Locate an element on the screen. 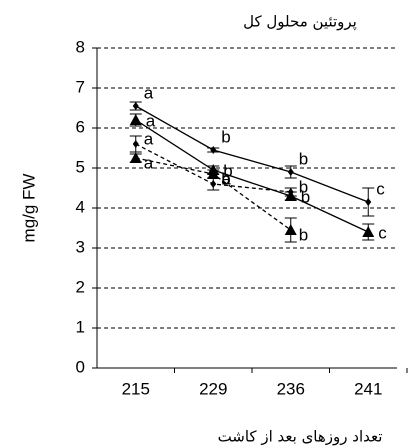  x-tick-label: 236 is located at coordinates (291, 388).